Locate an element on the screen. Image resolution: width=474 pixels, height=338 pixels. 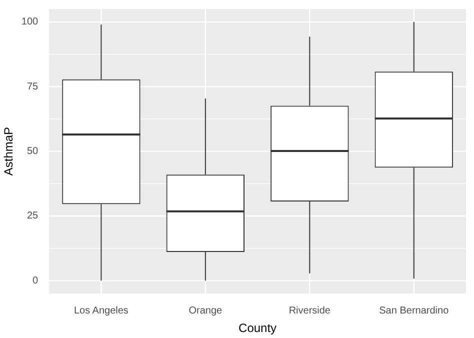
y-tick-label: 100 is located at coordinates (30, 22).